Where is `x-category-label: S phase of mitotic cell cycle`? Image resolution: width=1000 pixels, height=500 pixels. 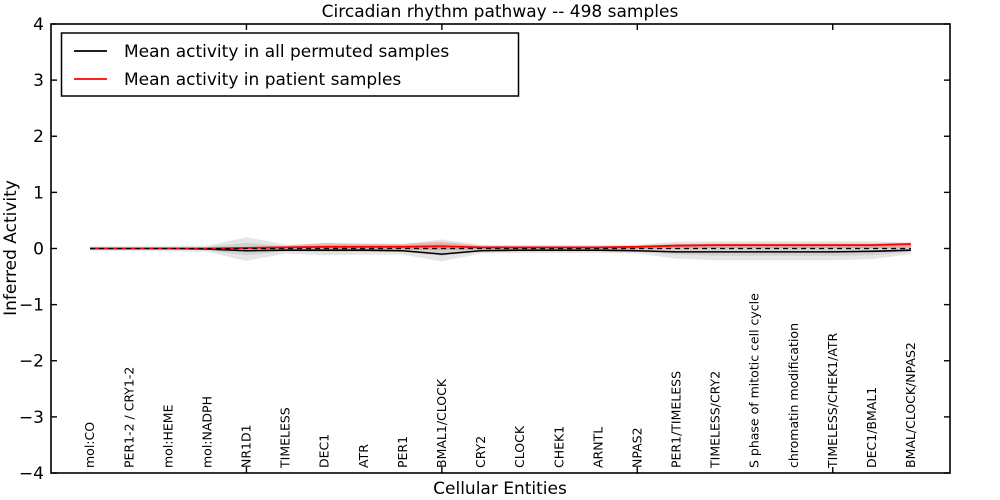
x-category-label: S phase of mitotic cell cycle is located at coordinates (754, 380).